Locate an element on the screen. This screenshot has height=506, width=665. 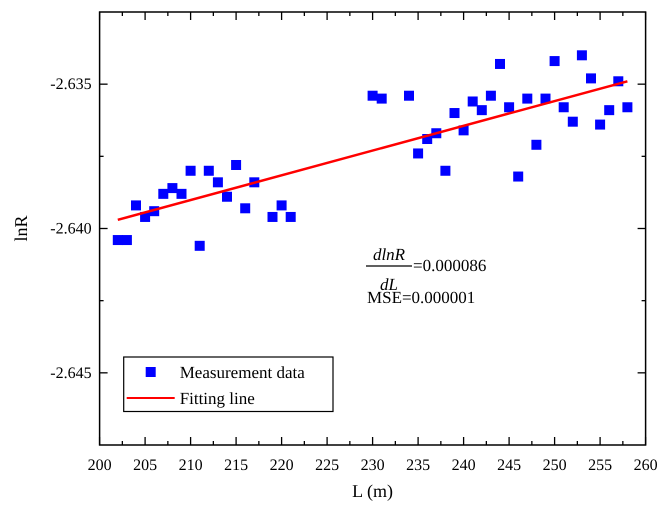
annotation: =0.000086 is located at coordinates (449, 265).